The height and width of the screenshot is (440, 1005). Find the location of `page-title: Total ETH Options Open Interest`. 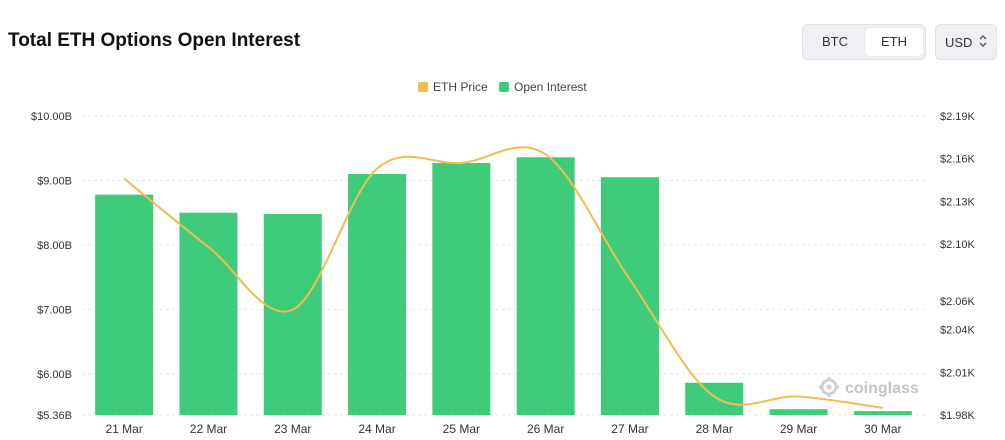

page-title: Total ETH Options Open Interest is located at coordinates (154, 40).